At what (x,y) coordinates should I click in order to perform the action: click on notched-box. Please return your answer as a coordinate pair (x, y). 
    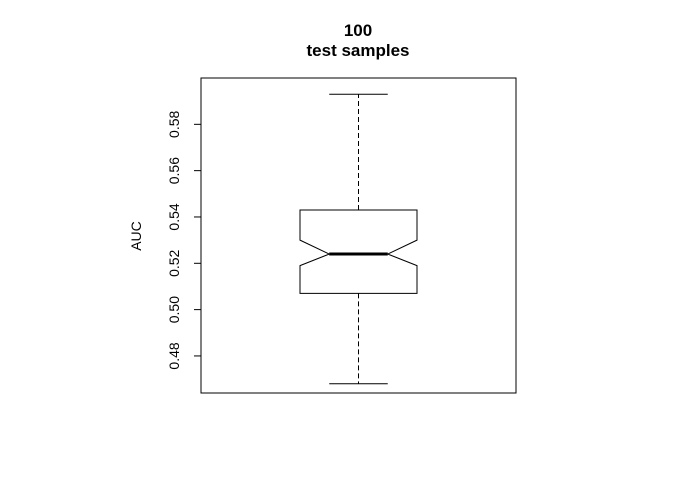
    Looking at the image, I should click on (358, 251).